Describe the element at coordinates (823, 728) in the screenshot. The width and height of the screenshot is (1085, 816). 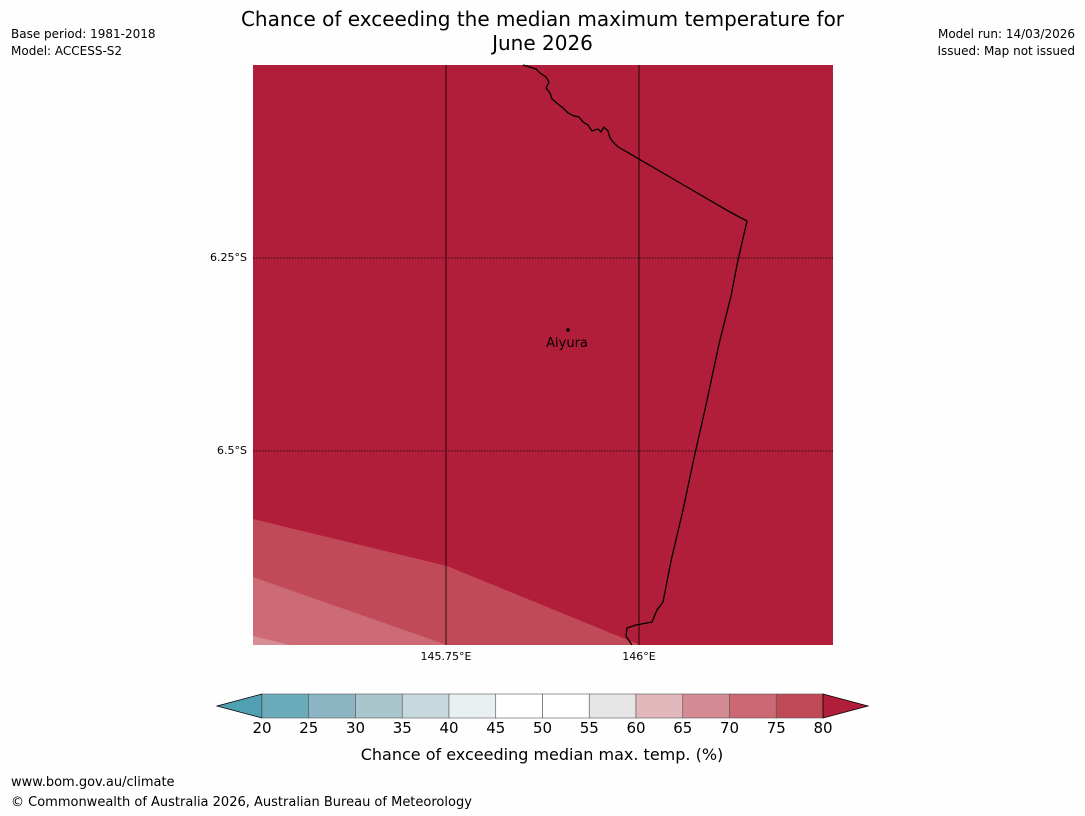
I see `colorbar-tick-label: 80` at that location.